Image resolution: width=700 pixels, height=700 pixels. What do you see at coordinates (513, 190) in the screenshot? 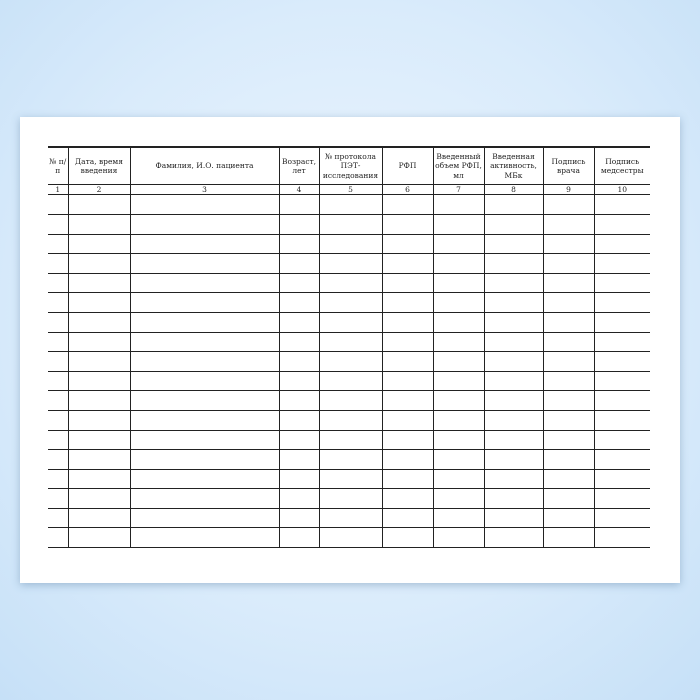
I see `column-number: 8` at bounding box center [513, 190].